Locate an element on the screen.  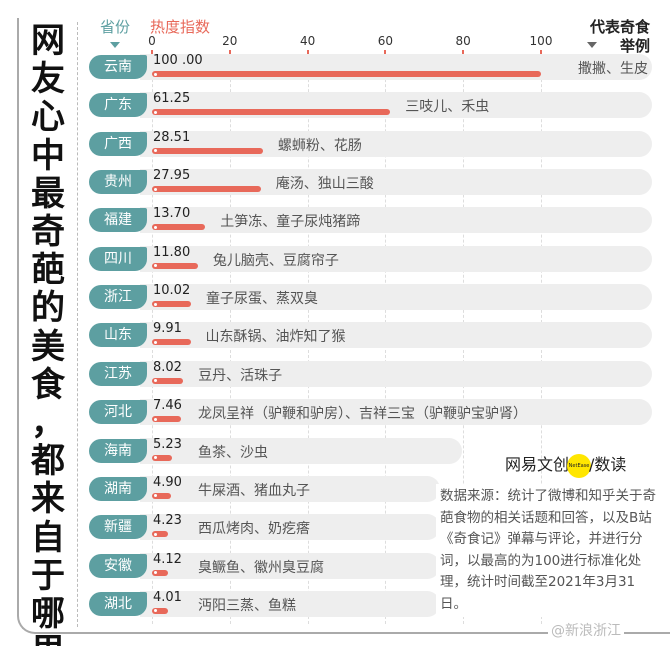
food-label: 龙凤呈祥（驴鞭和驴房）、吉祥三宝（驴鞭驴宝驴肾） is located at coordinates (362, 414).